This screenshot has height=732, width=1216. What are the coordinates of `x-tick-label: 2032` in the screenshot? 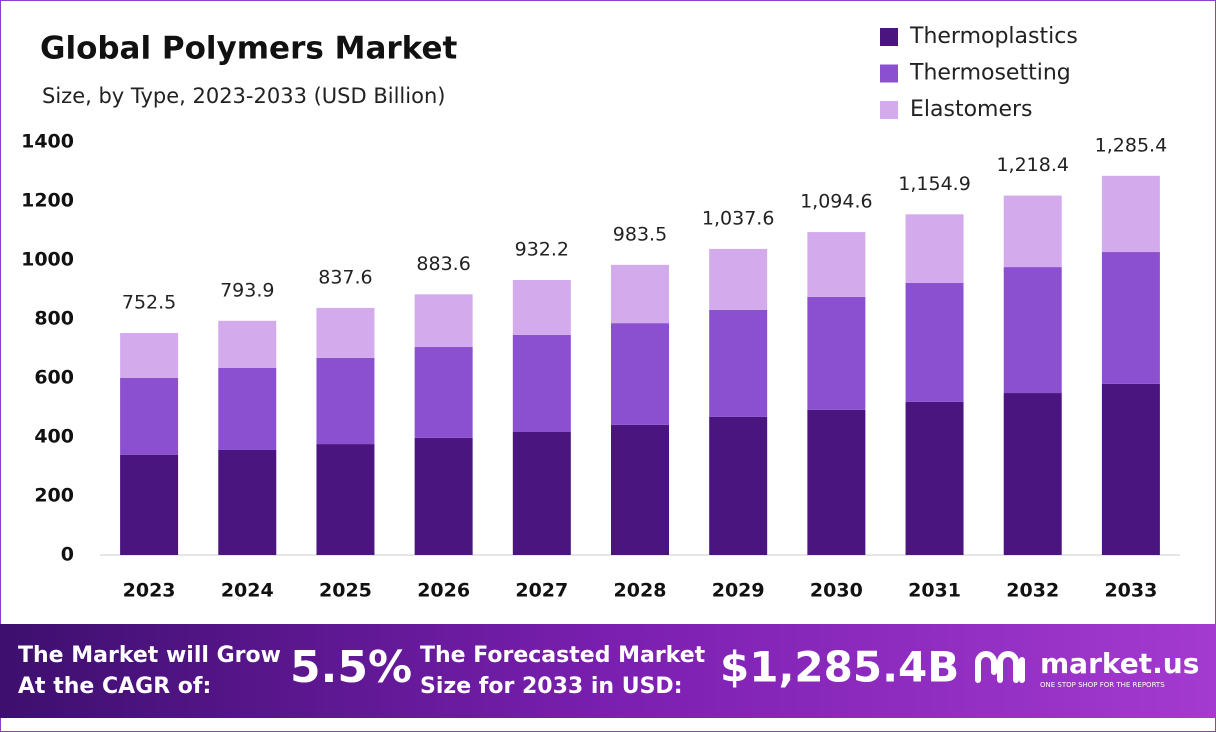 It's located at (1032, 591).